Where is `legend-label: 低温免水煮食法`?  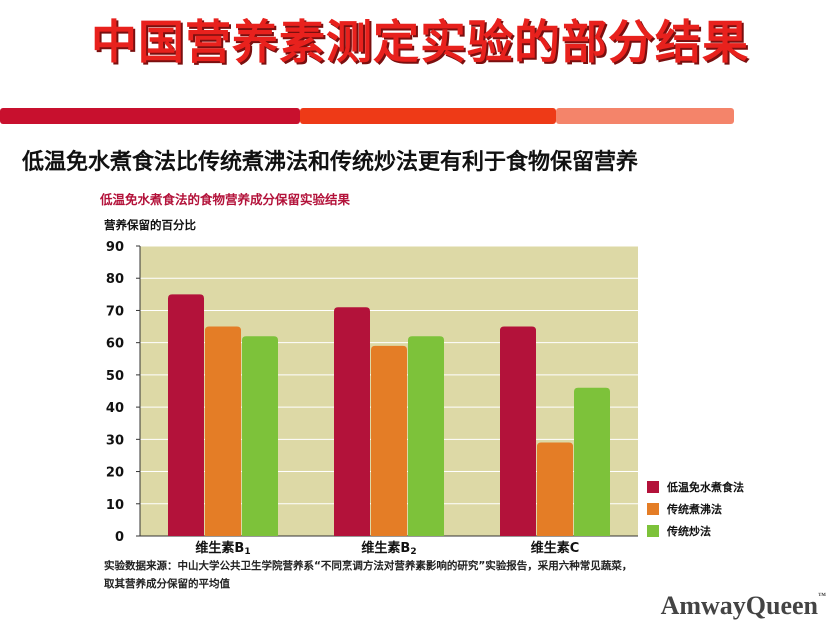
legend-label: 低温免水煮食法 is located at coordinates (705, 487).